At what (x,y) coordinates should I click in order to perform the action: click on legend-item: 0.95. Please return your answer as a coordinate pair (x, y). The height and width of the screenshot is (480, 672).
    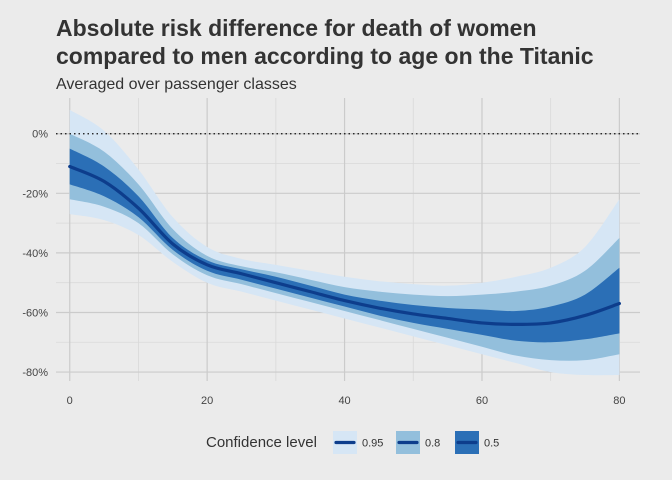
    Looking at the image, I should click on (358, 442).